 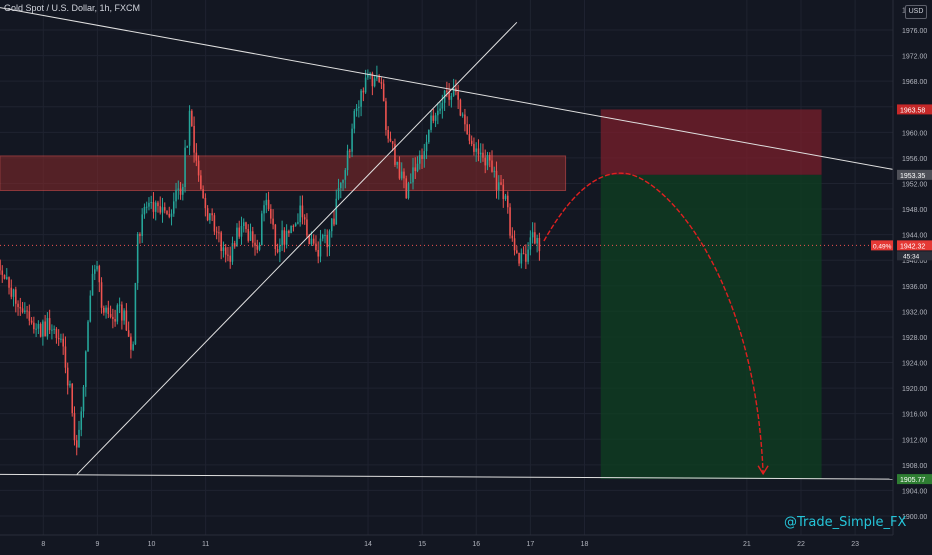 I want to click on price-tick-label: 1948.00, so click(x=914, y=210).